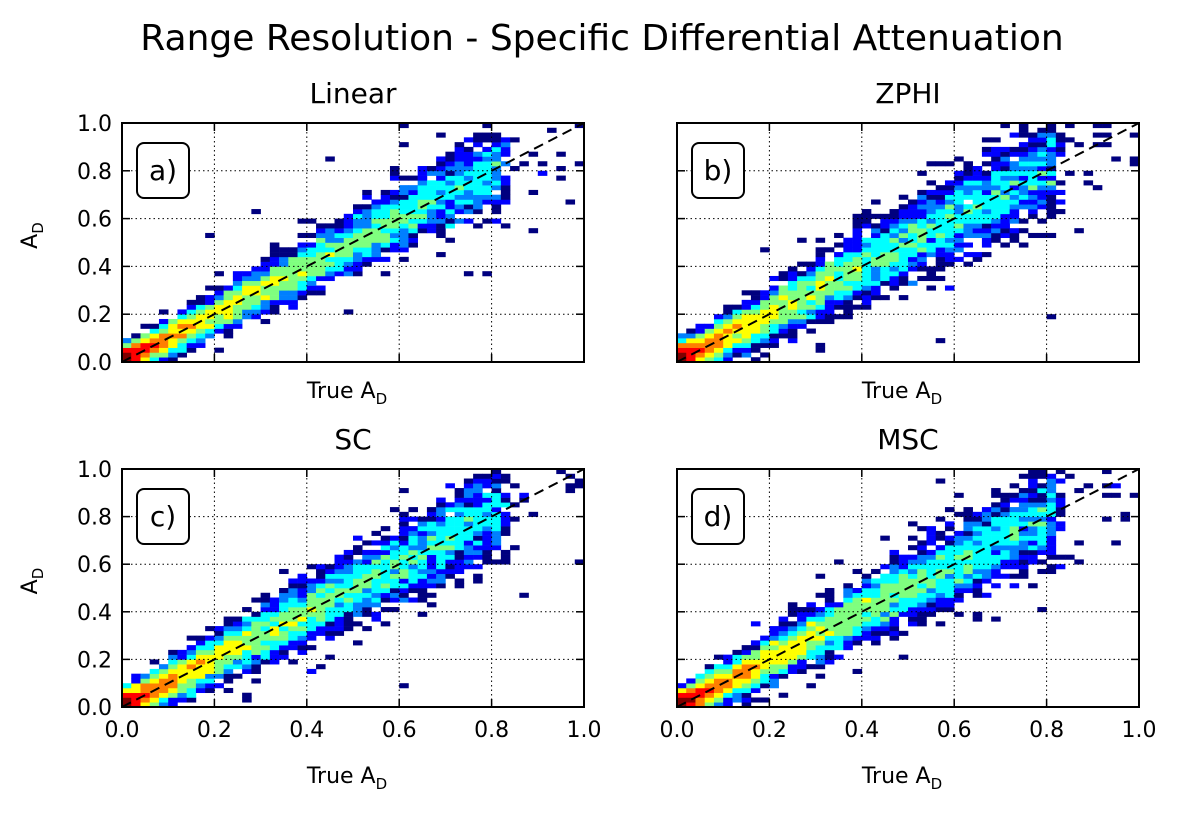  Describe the element at coordinates (94, 660) in the screenshot. I see `y-tick-label: 0.2` at that location.